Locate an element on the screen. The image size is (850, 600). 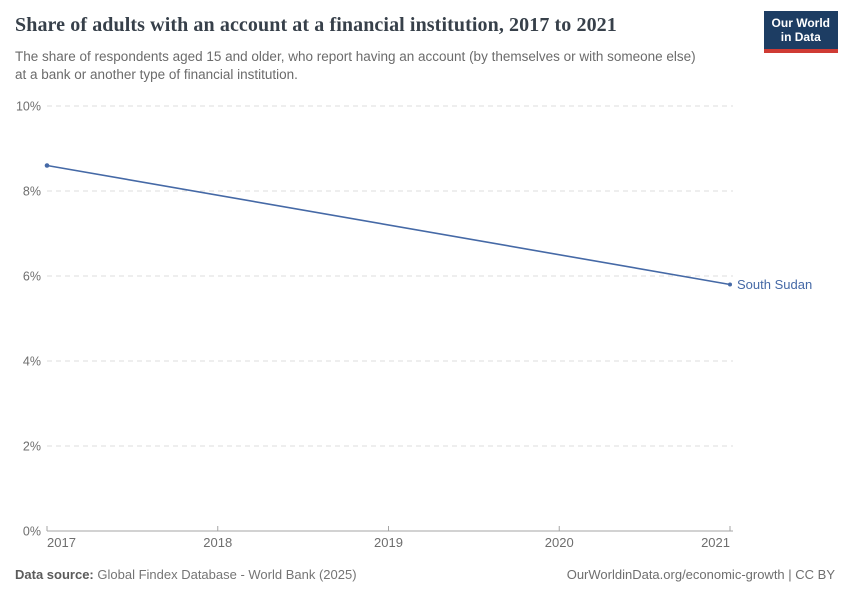
y-tick-label: 0% is located at coordinates (32, 532).